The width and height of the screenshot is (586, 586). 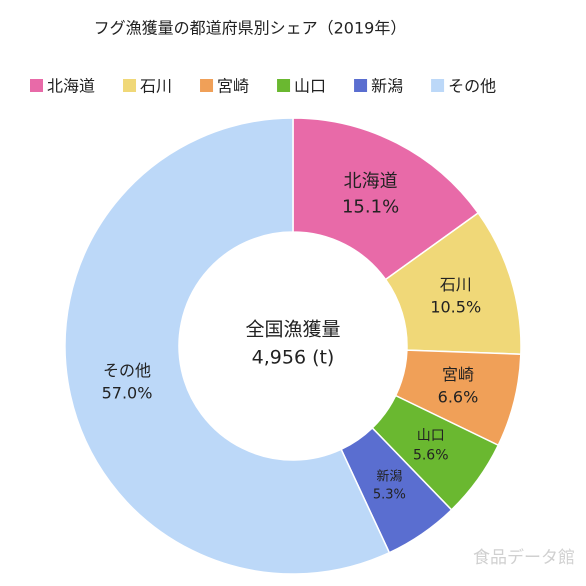 I want to click on legend-label: 新潟, so click(x=387, y=86).